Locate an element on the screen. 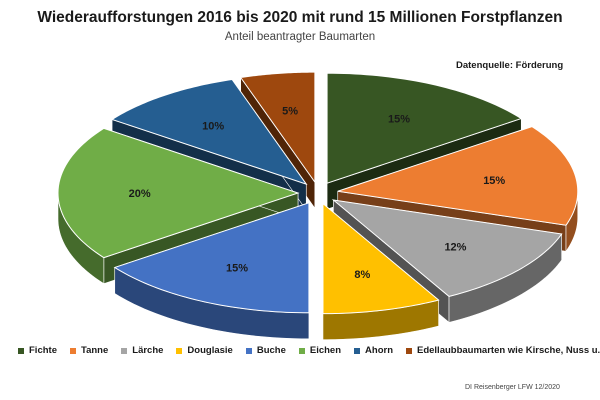  legend-item: Eichen is located at coordinates (320, 350).